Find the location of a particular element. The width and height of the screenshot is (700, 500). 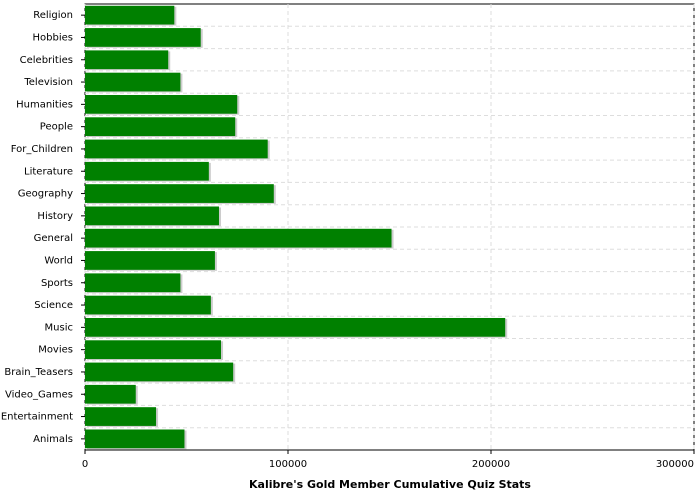

x-tick-label: 300000 is located at coordinates (675, 464).